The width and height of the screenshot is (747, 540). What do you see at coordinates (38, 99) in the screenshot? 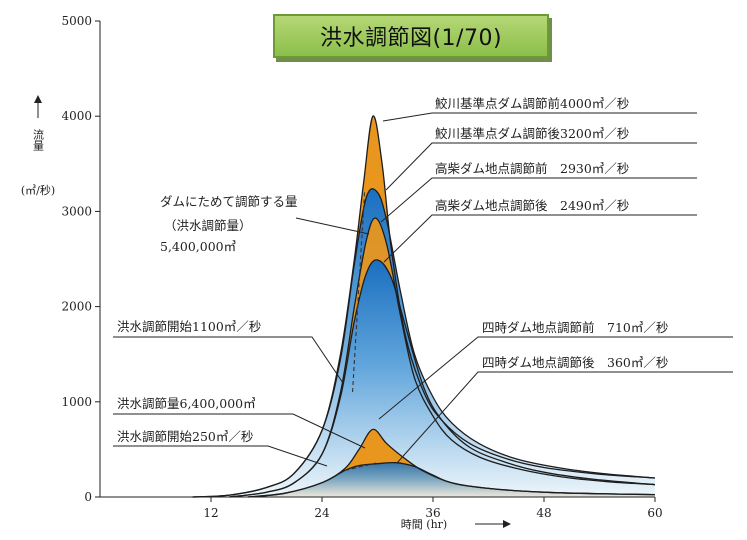
I see `y-axis-arrowhead` at bounding box center [38, 99].